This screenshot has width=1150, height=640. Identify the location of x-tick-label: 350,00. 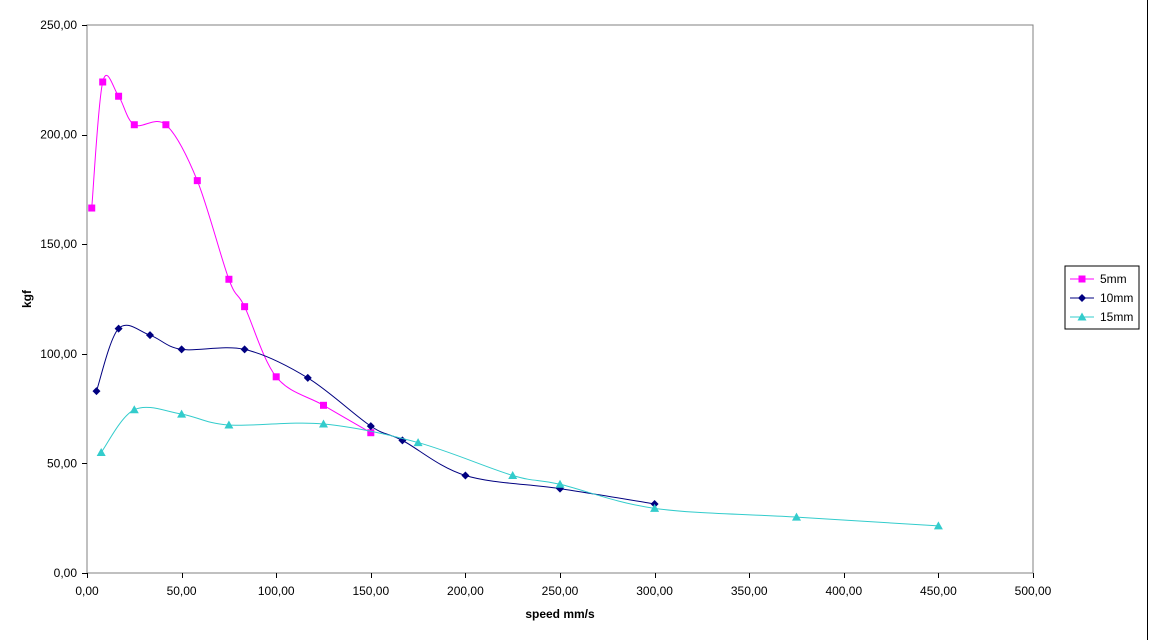
(749, 591).